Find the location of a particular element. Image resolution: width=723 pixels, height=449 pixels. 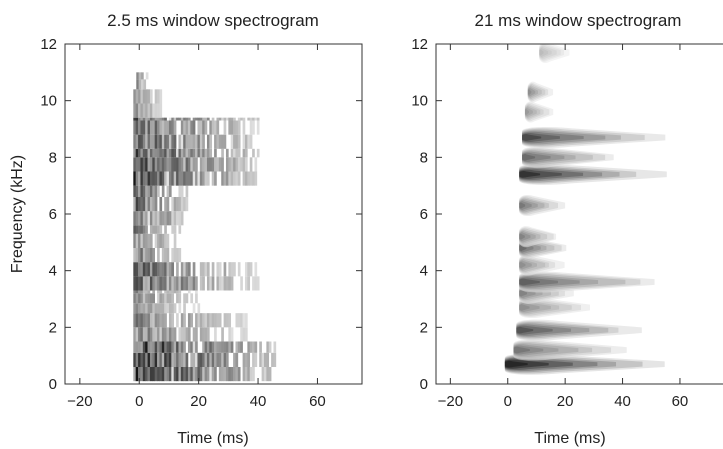

left-y-axis-label: Frequency (kHz) is located at coordinates (17, 214).